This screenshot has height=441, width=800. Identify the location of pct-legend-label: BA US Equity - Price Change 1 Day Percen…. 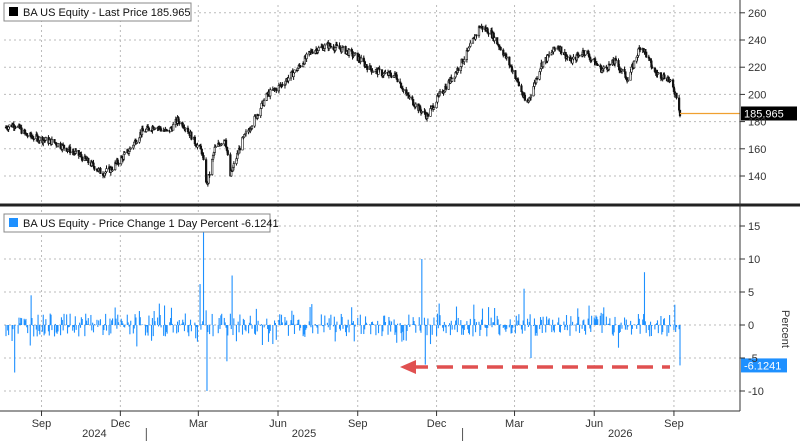
(151, 224).